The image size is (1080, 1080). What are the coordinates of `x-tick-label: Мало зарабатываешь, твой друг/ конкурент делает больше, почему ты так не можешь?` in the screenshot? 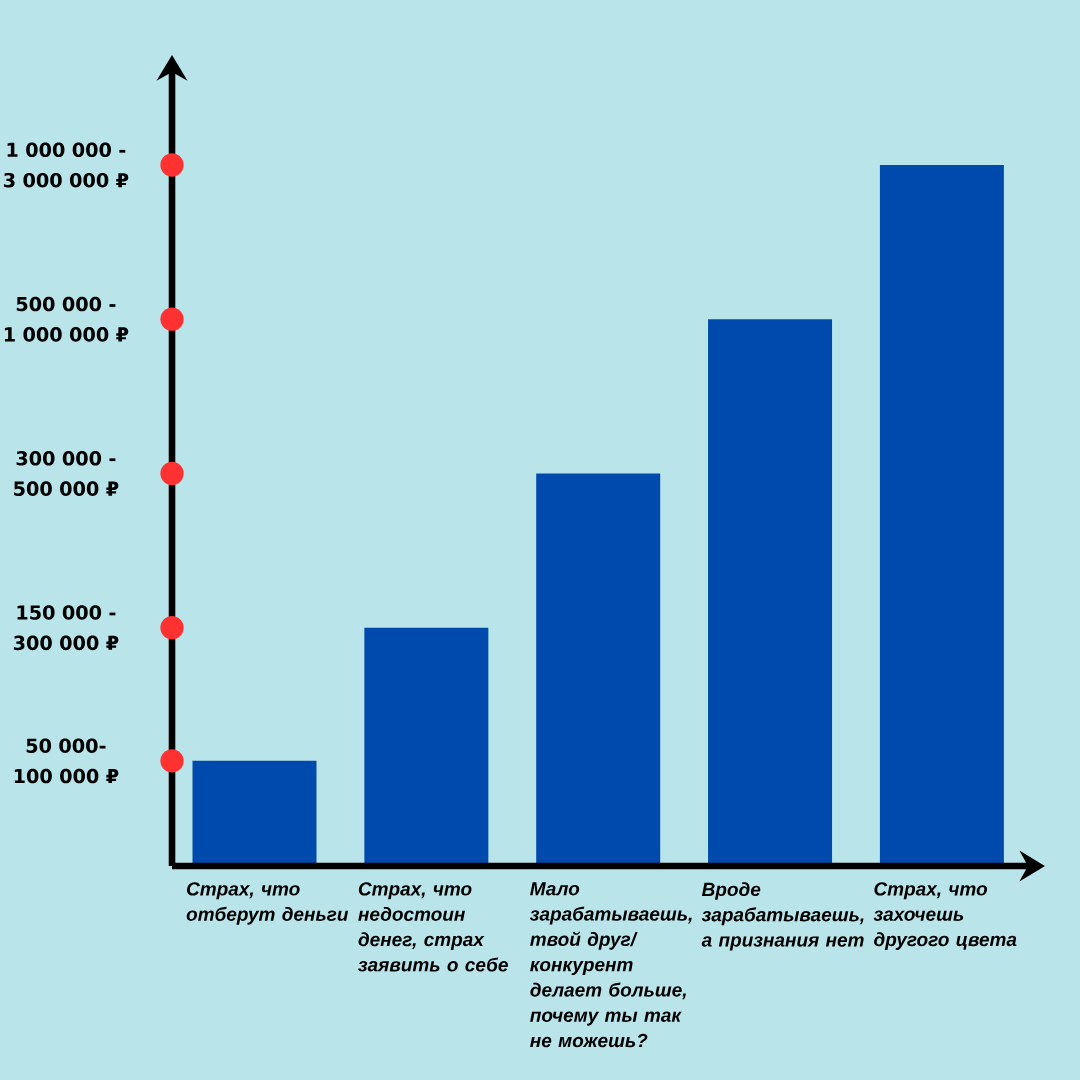 It's located at (610, 965).